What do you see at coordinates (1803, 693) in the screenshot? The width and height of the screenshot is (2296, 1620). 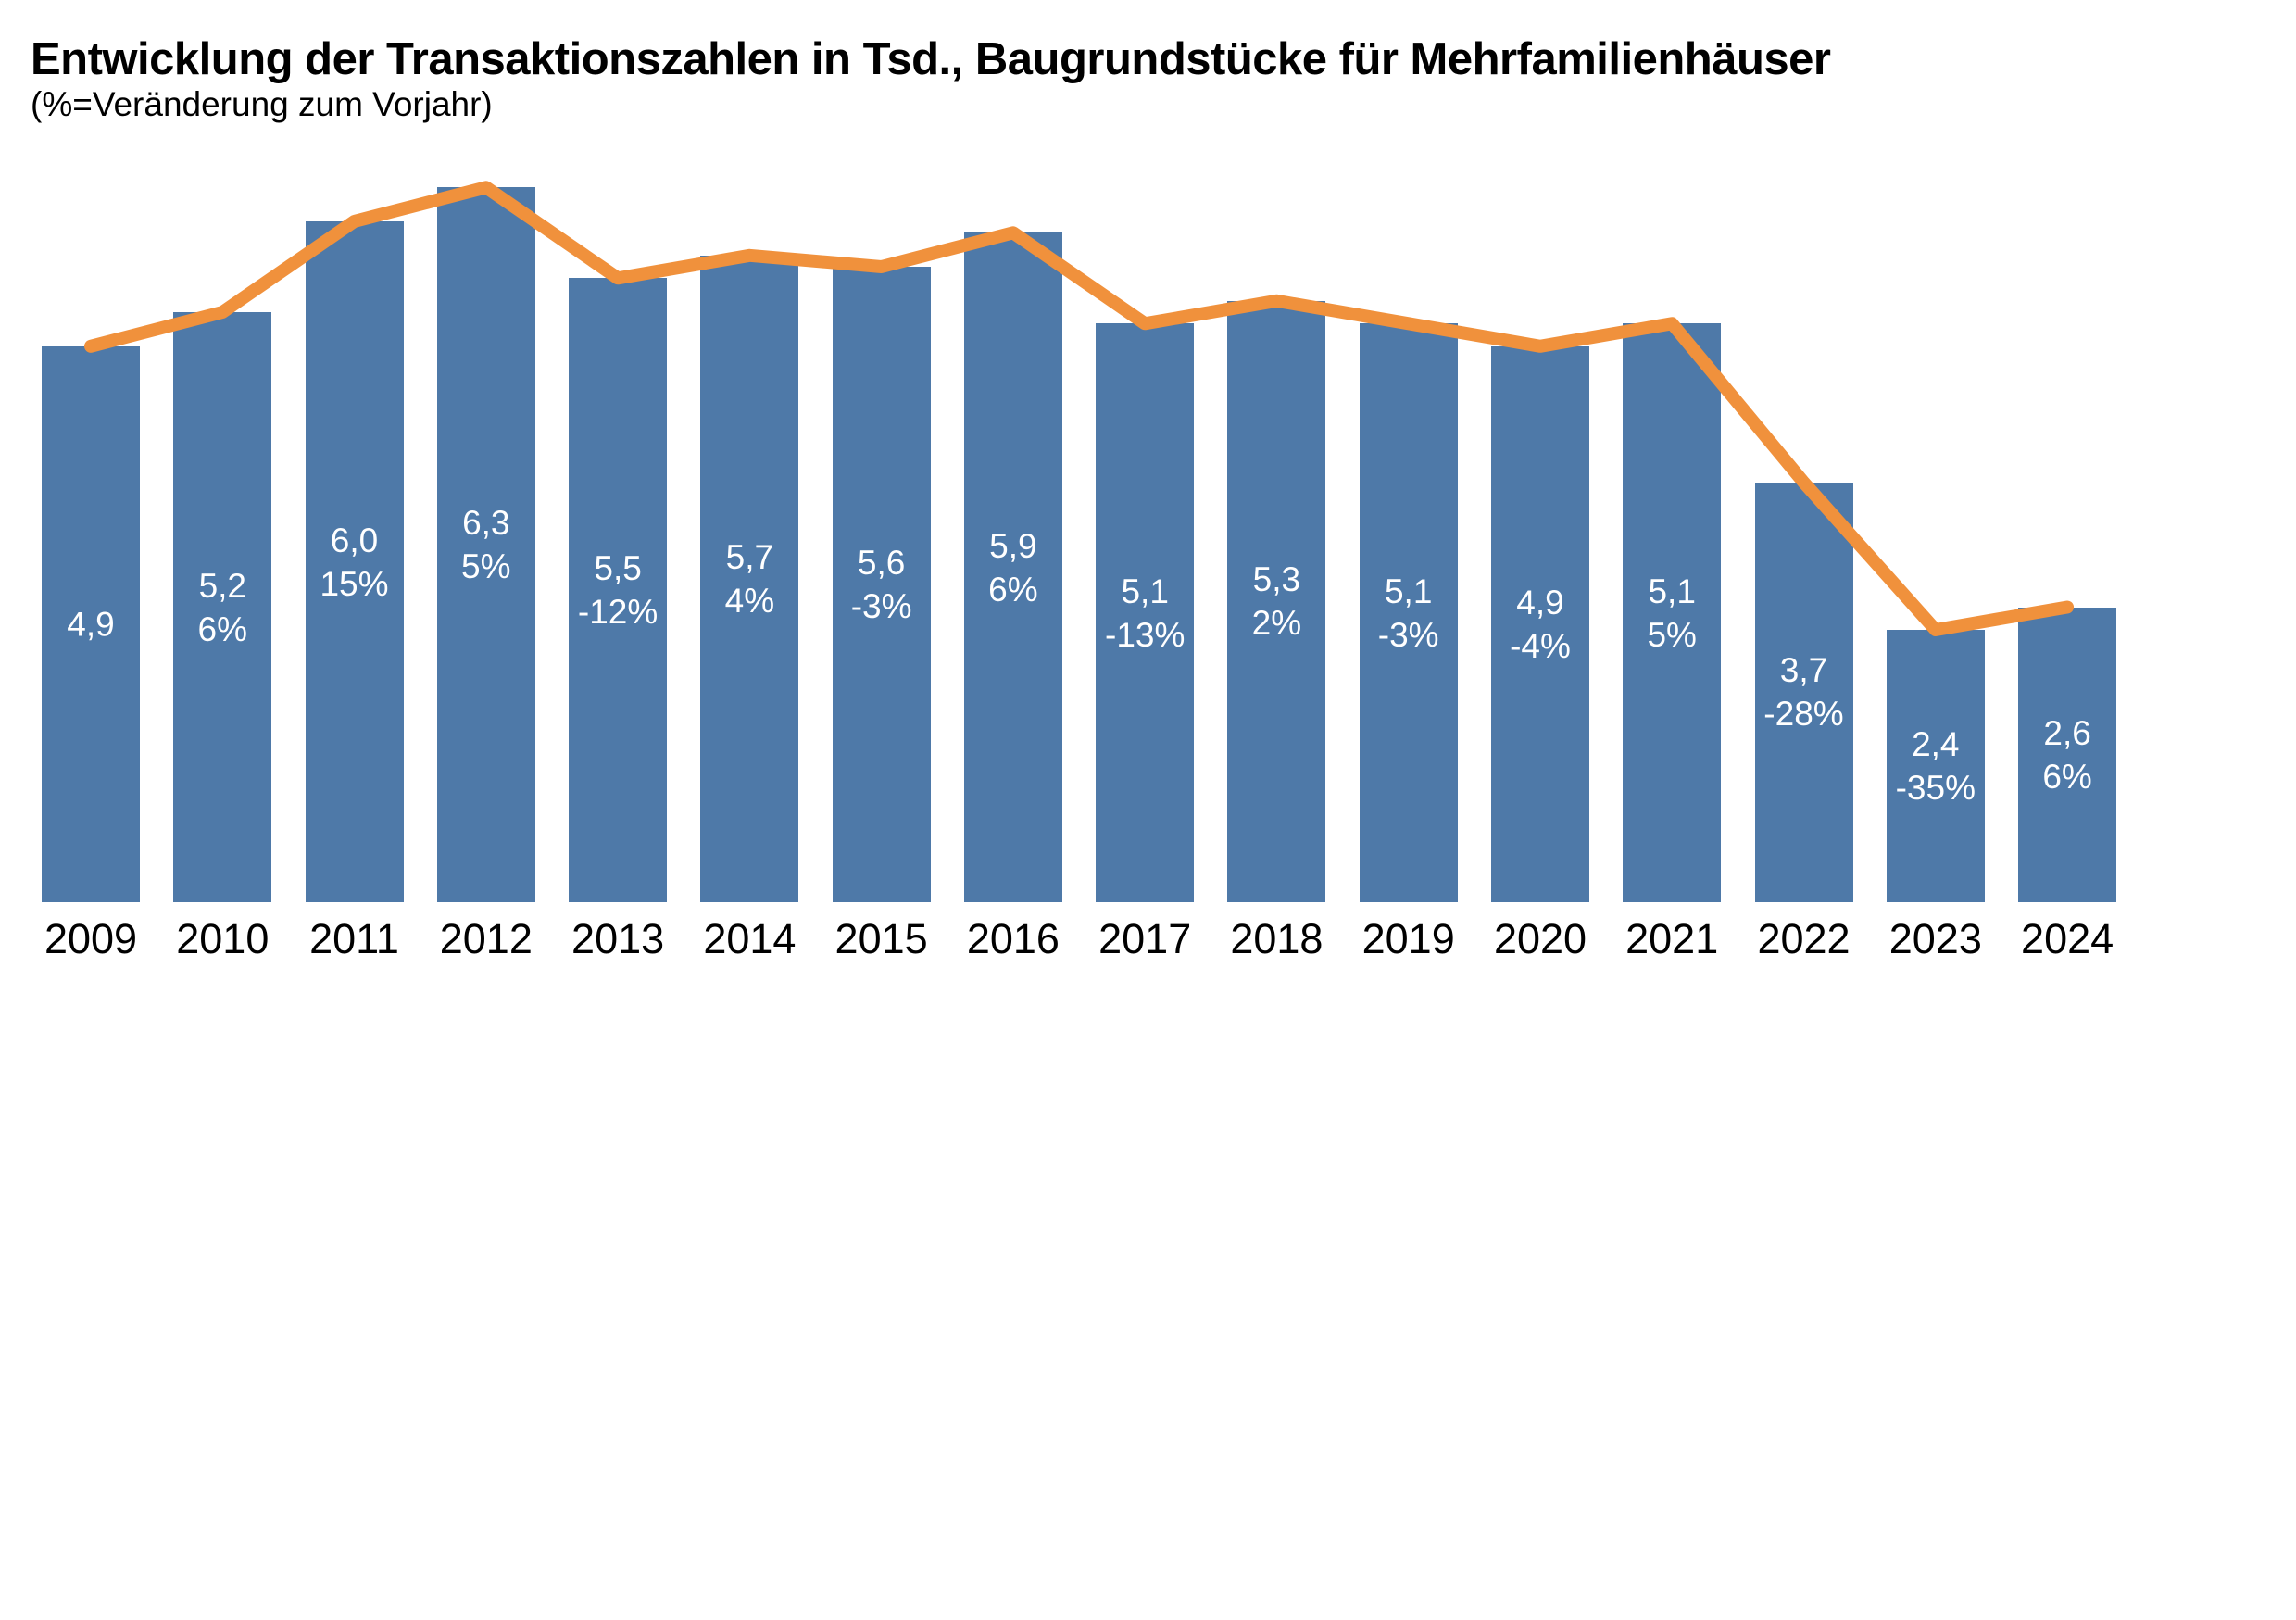 I see `bar-label-2022: 3,7 -28%` at bounding box center [1803, 693].